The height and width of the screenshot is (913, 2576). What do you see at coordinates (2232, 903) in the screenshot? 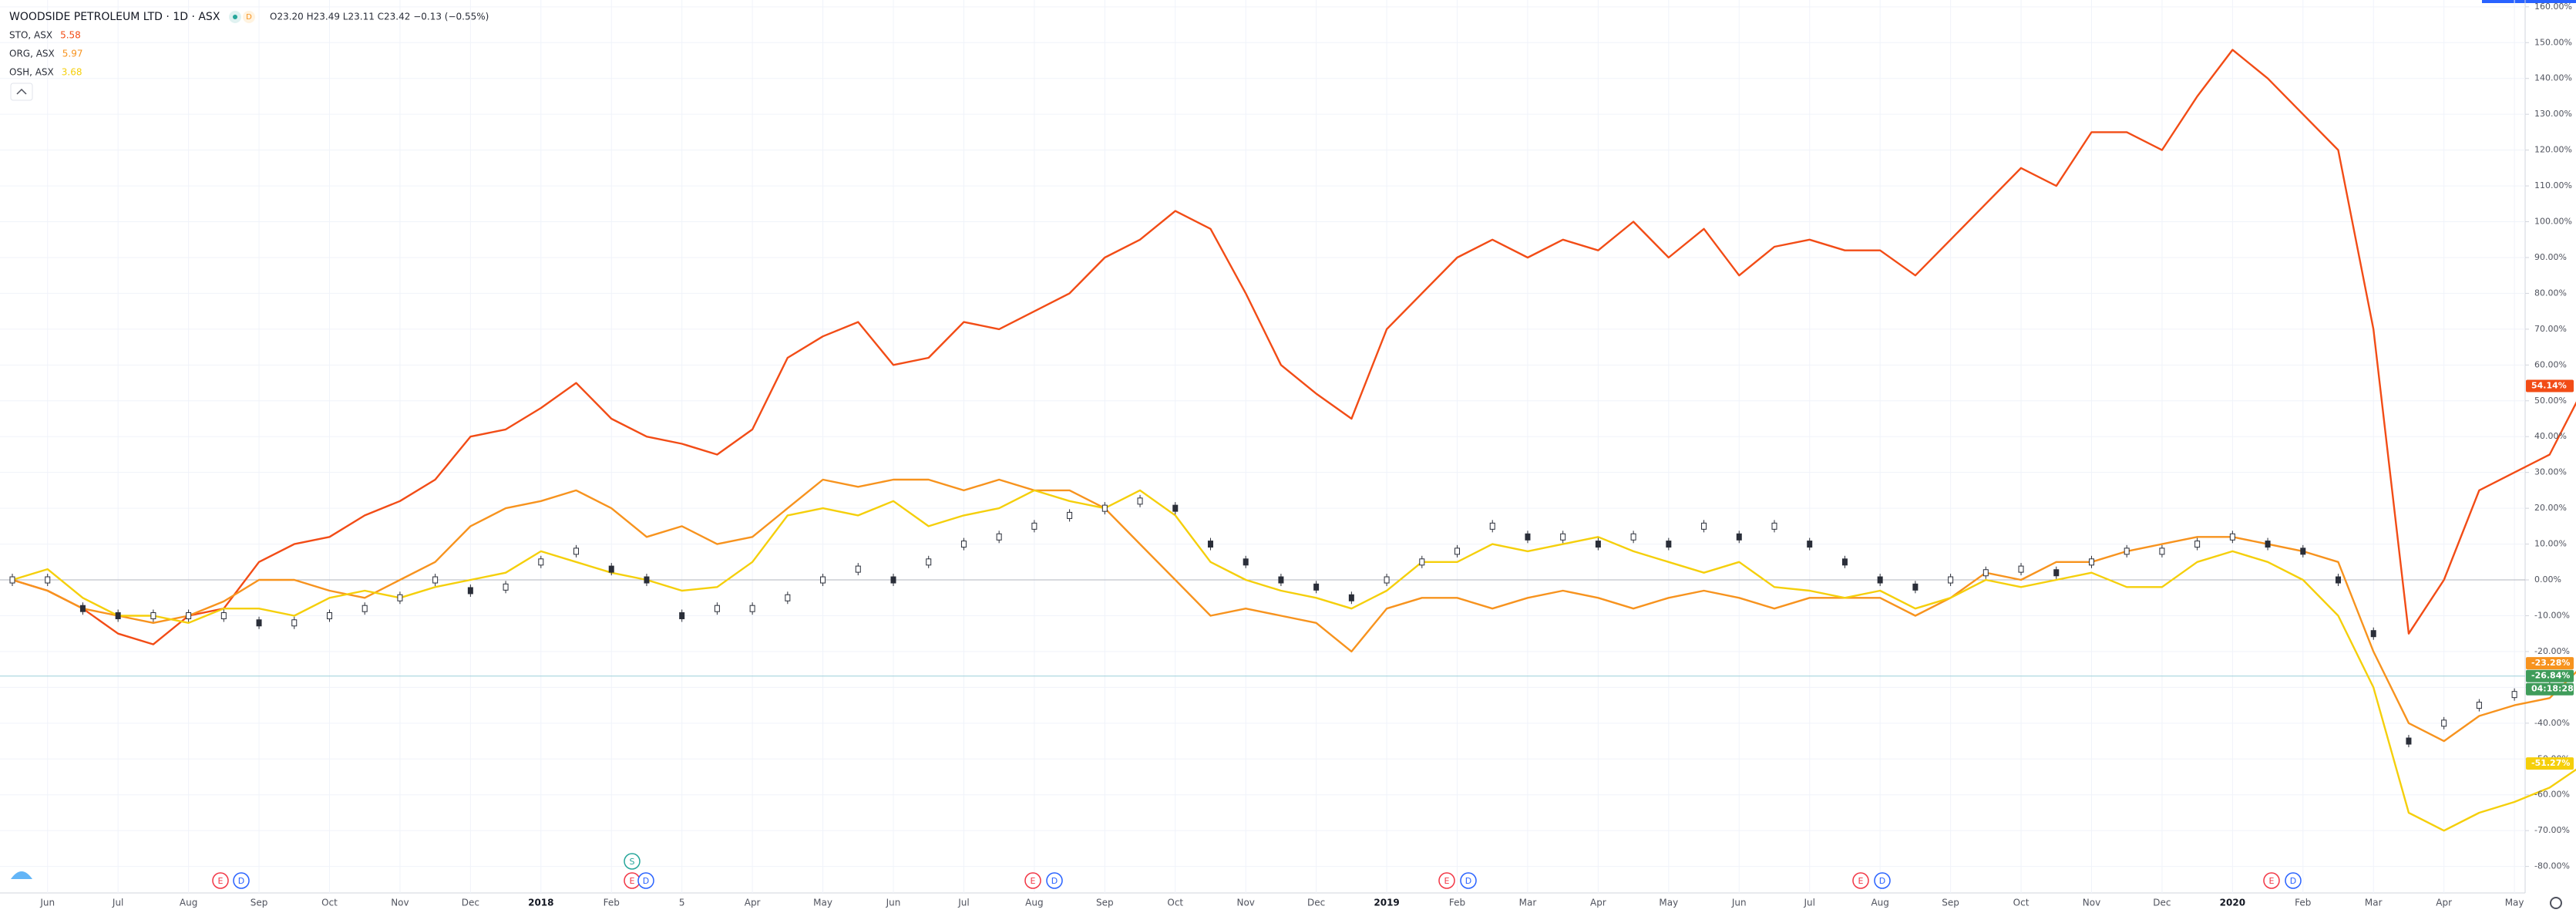
I see `x-tick-label: 2020` at bounding box center [2232, 903].